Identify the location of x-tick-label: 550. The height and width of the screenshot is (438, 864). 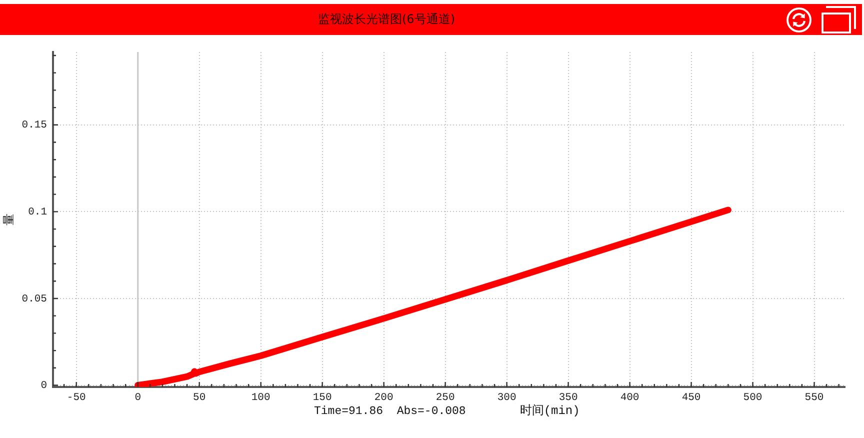
(814, 398).